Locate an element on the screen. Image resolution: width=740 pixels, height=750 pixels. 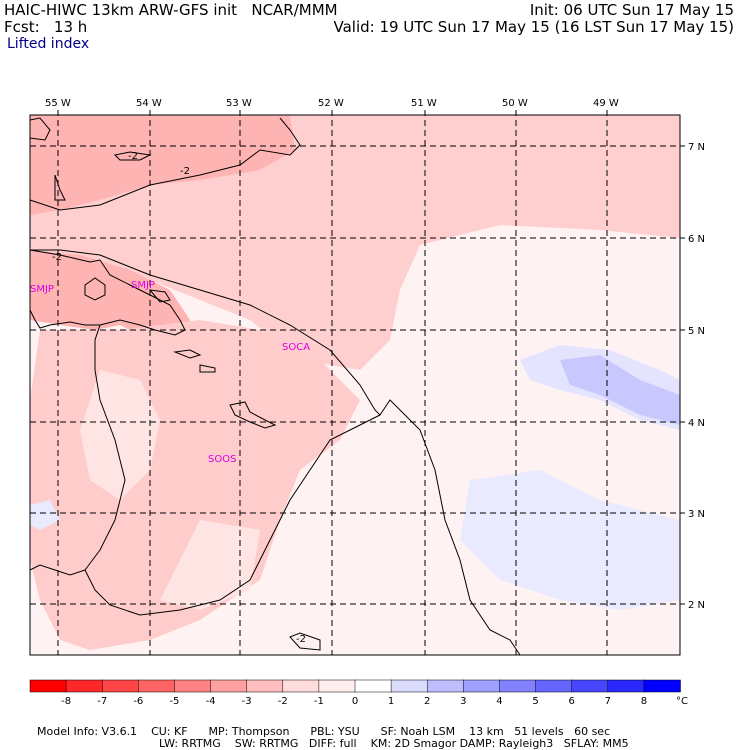
colorbar-tick-label: -5 is located at coordinates (174, 701).